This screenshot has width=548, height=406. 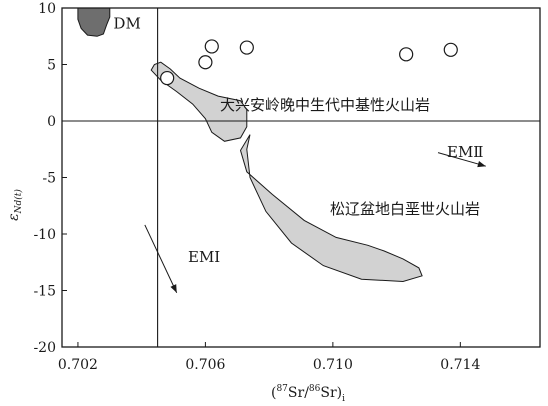 I want to click on y-axis-ticks: 10 5 0 -5 -10 -15 -20, so click(x=50, y=178).